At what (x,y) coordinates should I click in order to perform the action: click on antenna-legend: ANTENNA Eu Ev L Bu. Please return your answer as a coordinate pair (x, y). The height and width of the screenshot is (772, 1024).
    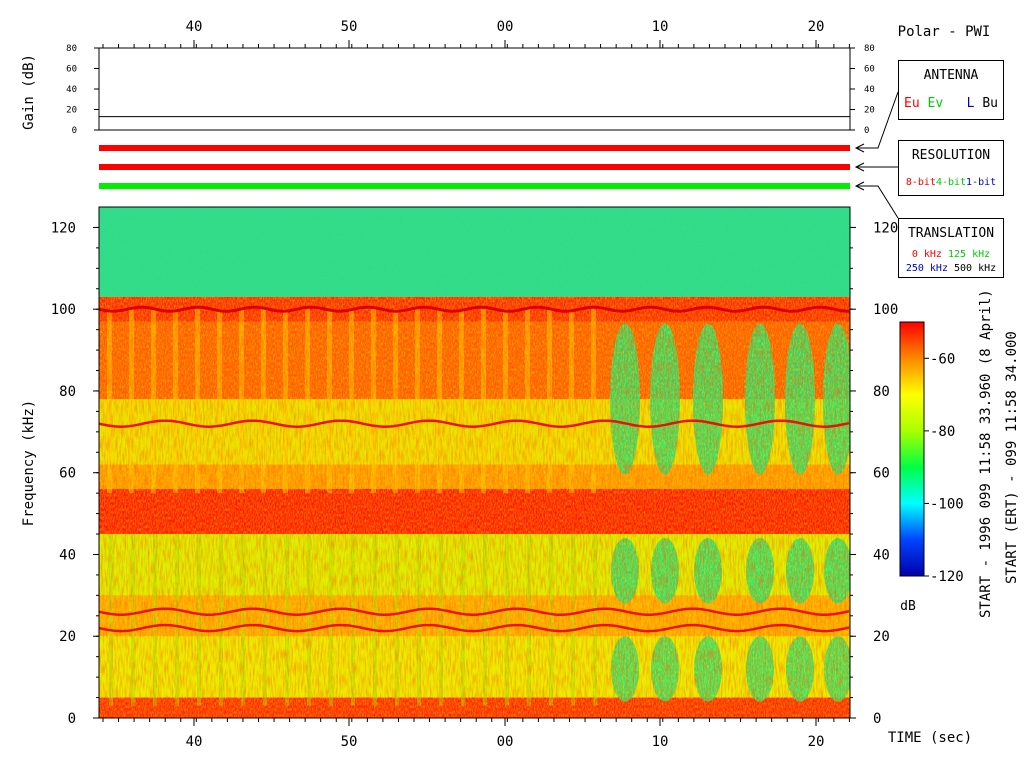
    Looking at the image, I should click on (951, 90).